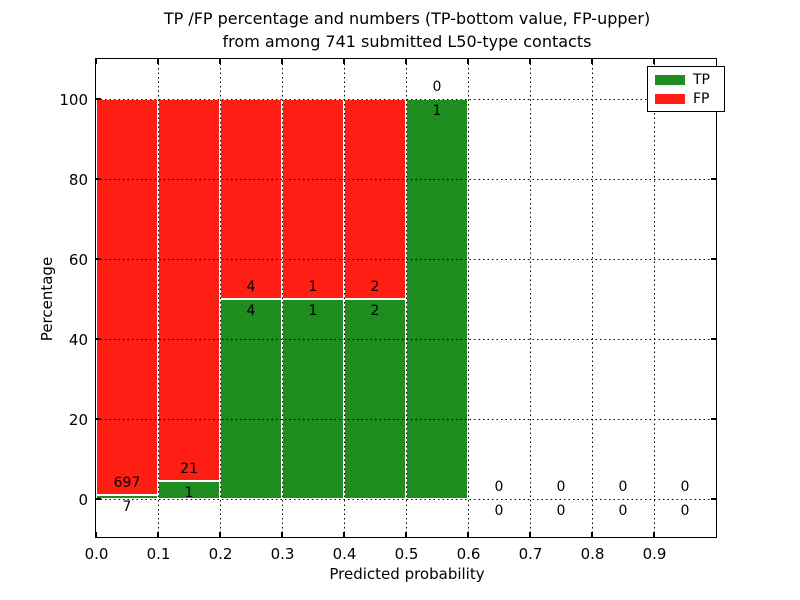 This screenshot has width=800, height=600. I want to click on x-tick-label: 0.0, so click(96, 554).